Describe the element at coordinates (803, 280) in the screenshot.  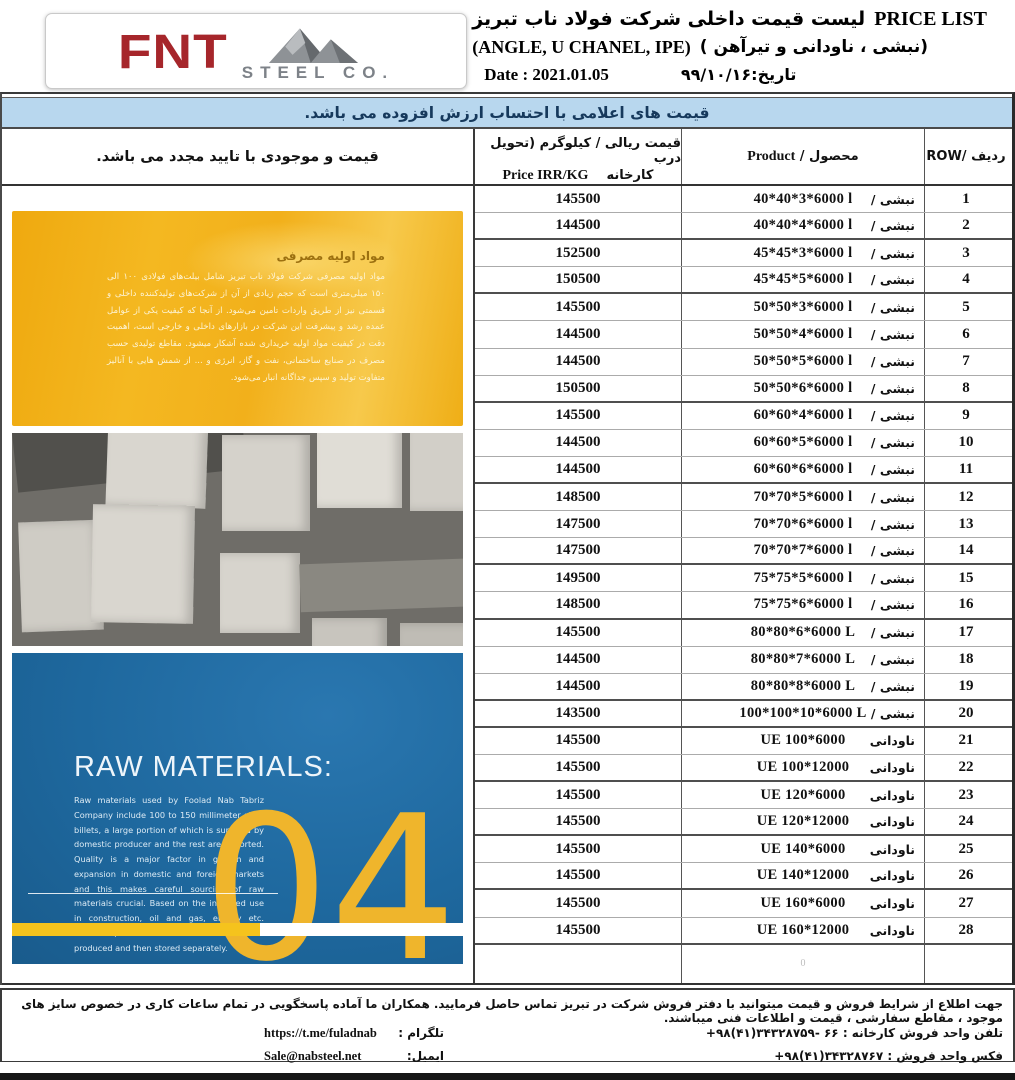
I see `product-cell: 45*45*5*6000 l نبشی /` at that location.